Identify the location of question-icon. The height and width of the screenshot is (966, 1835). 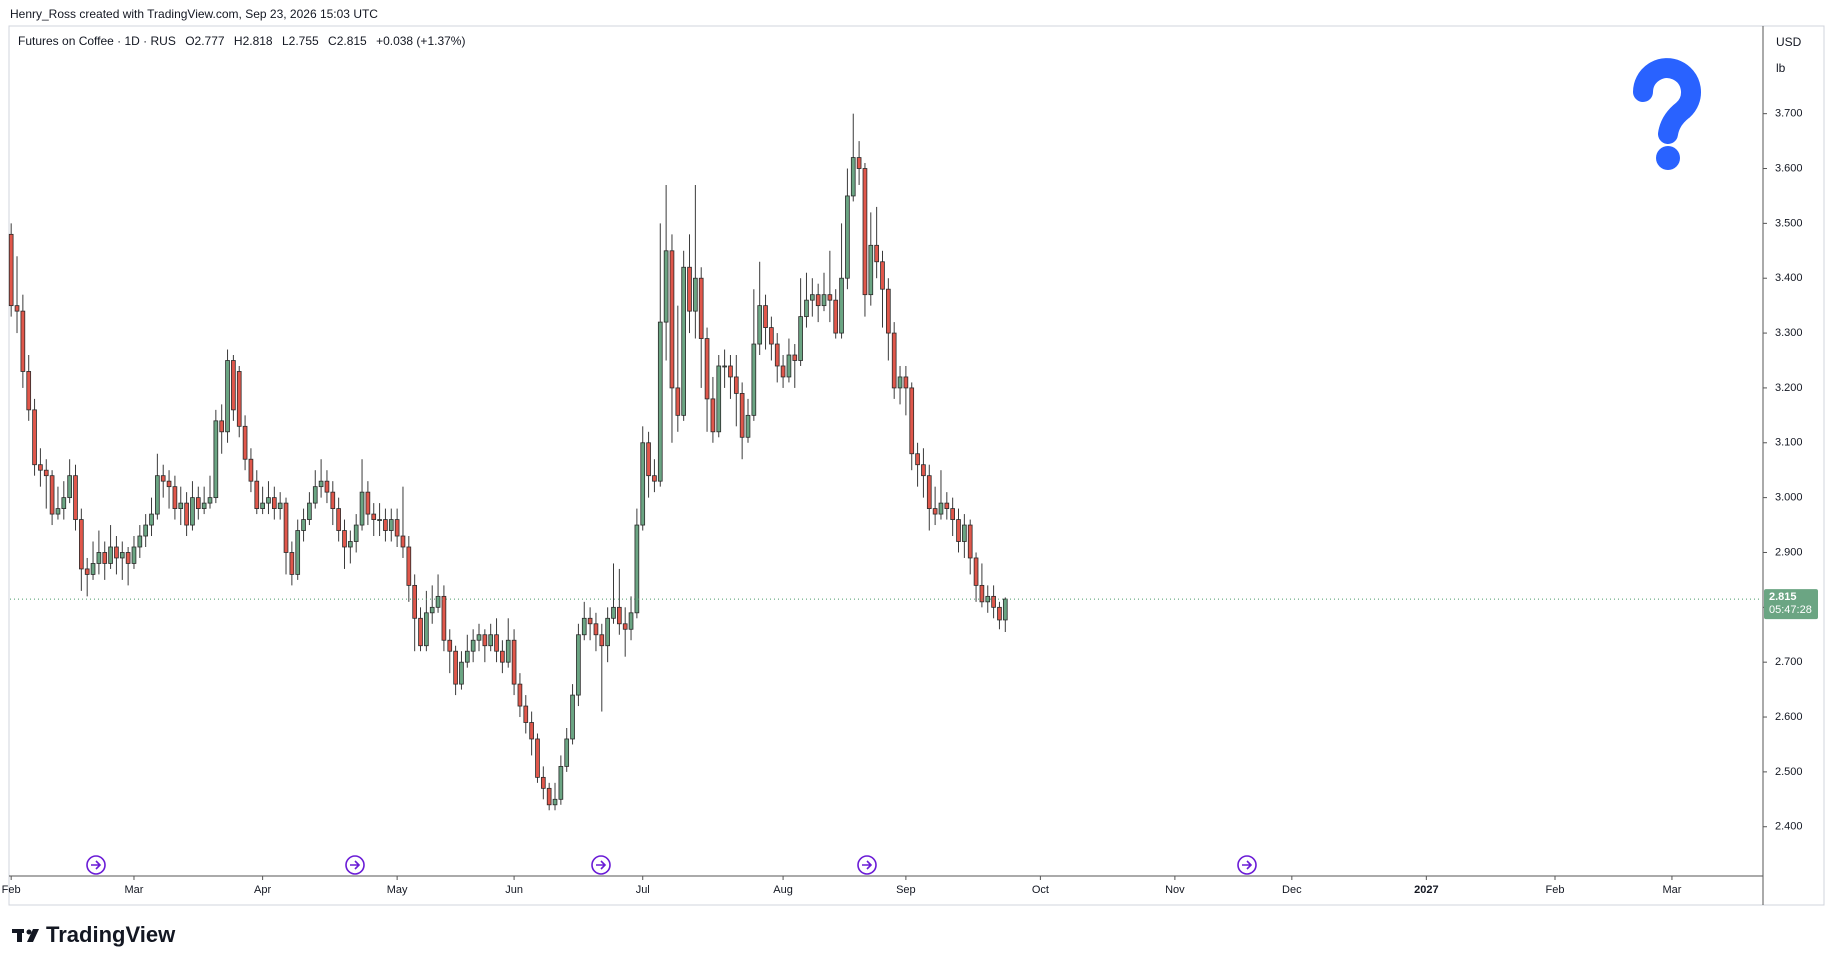
(1667, 114).